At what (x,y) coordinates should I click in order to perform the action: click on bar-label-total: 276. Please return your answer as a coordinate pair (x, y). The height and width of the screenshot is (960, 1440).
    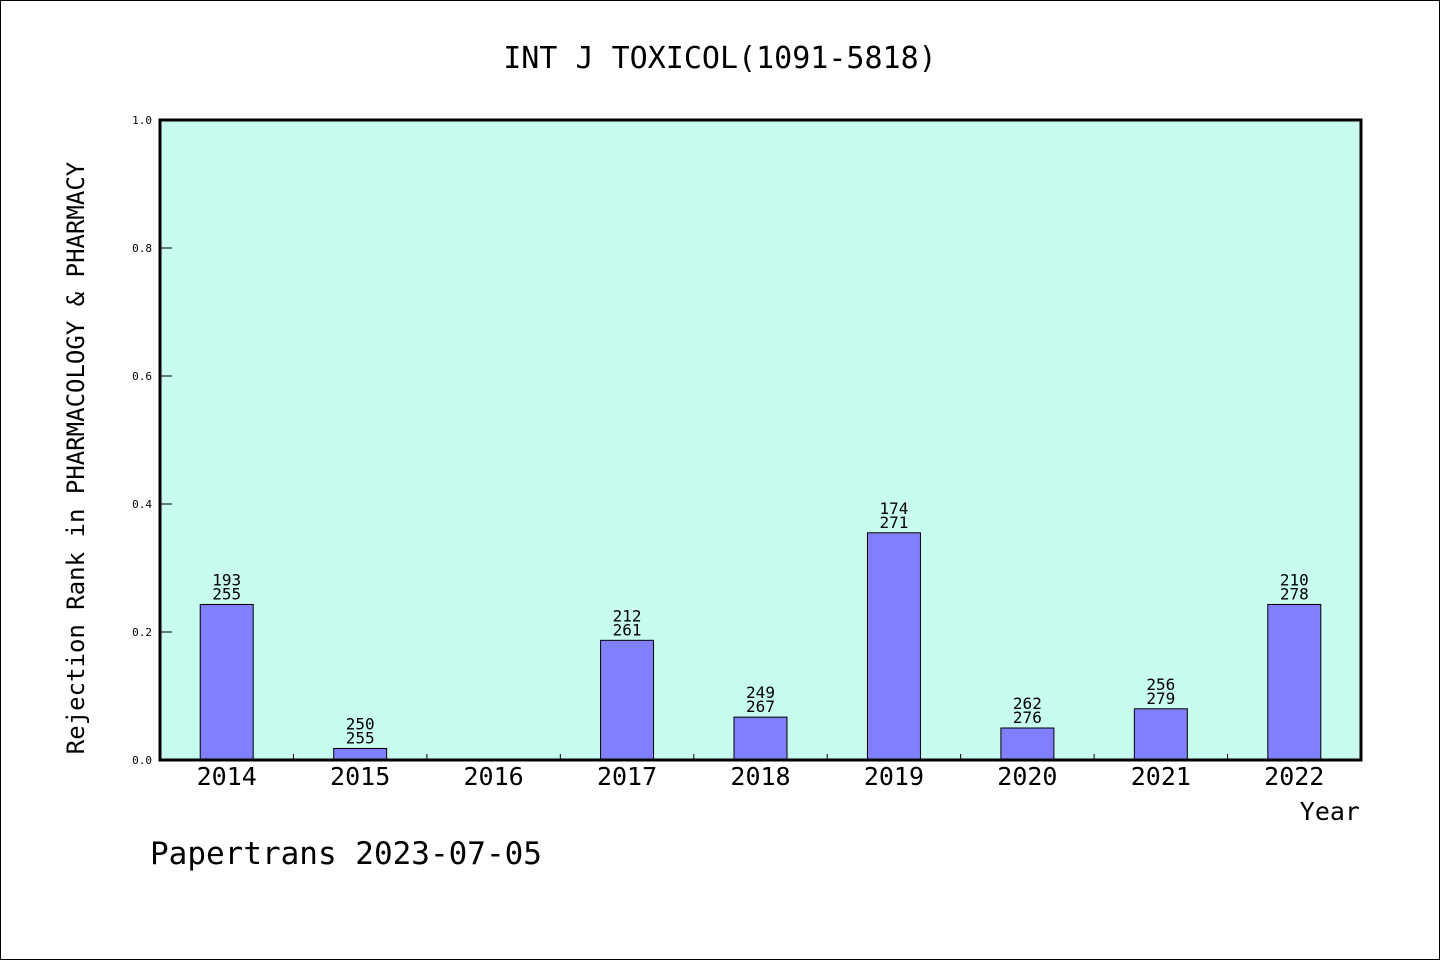
    Looking at the image, I should click on (1027, 717).